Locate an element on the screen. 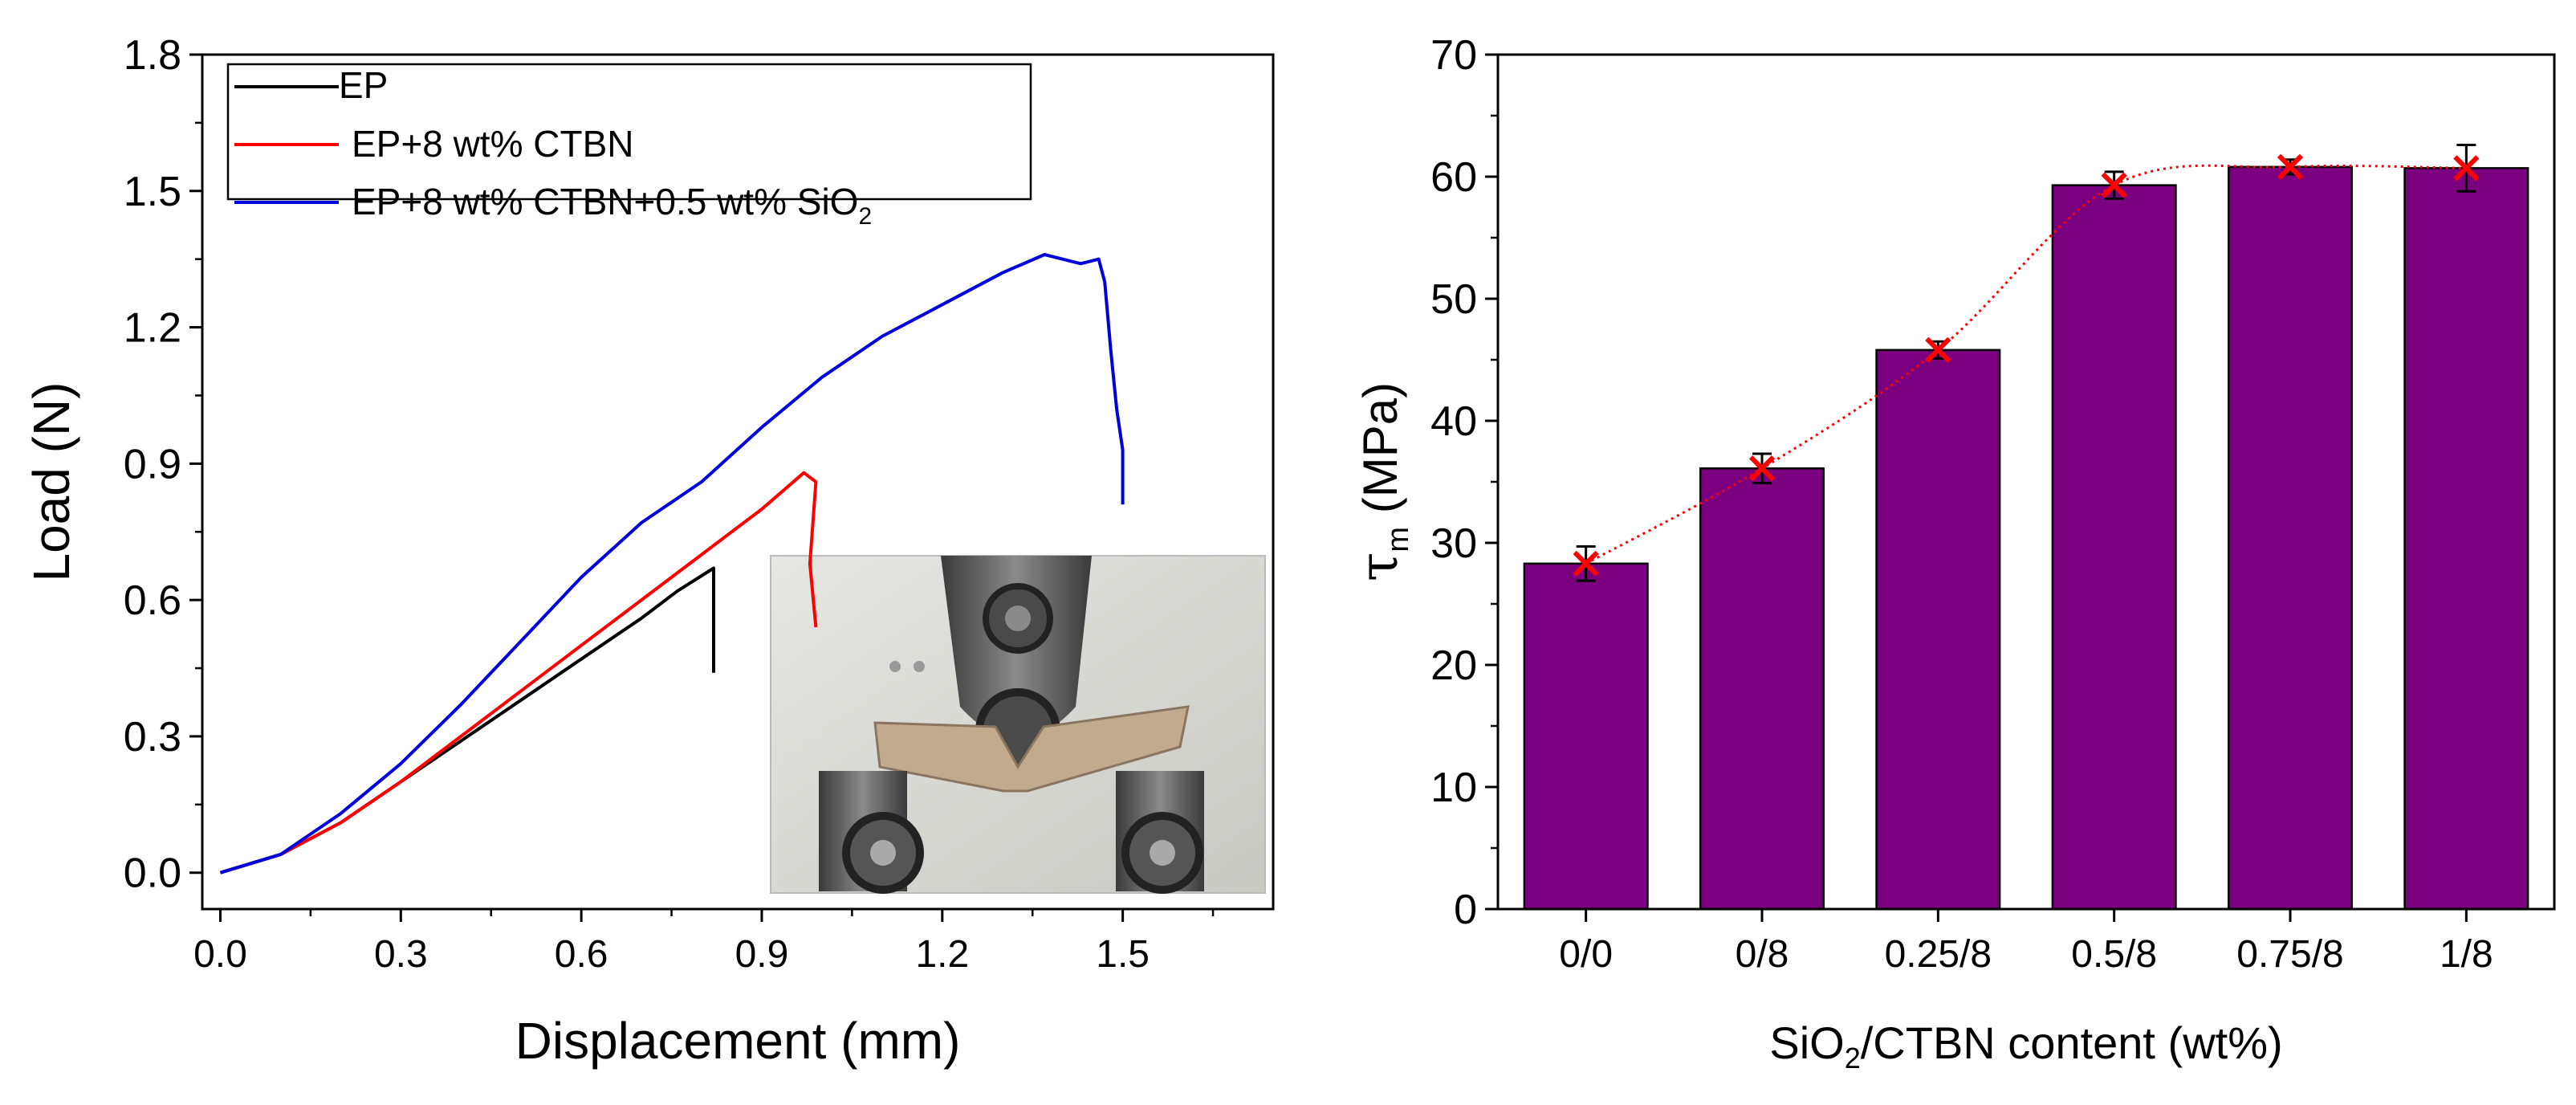 This screenshot has height=1105, width=2576. left-x-tick-label: 0.6 is located at coordinates (581, 955).